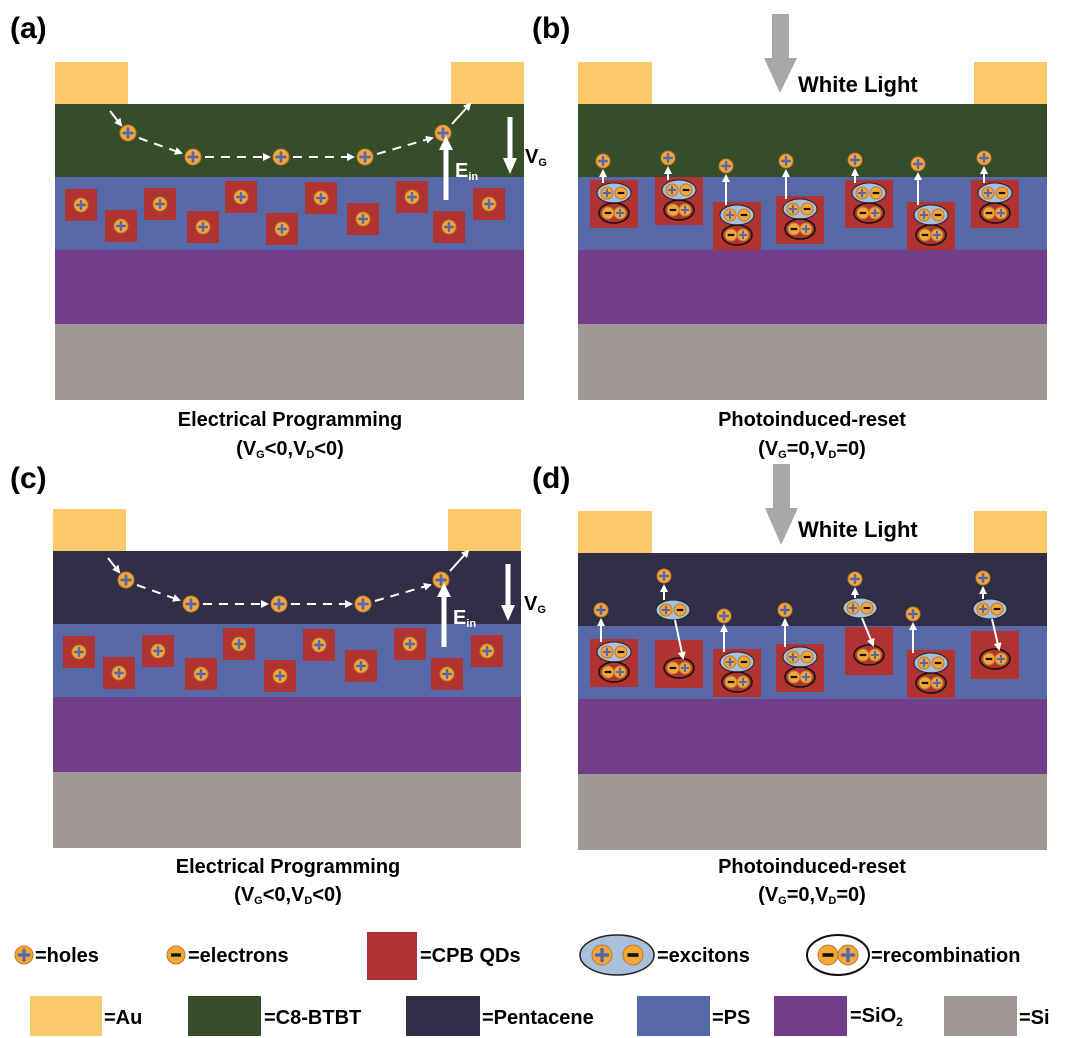 Image resolution: width=1077 pixels, height=1038 pixels. I want to click on panel-label-c: (c), so click(28, 478).